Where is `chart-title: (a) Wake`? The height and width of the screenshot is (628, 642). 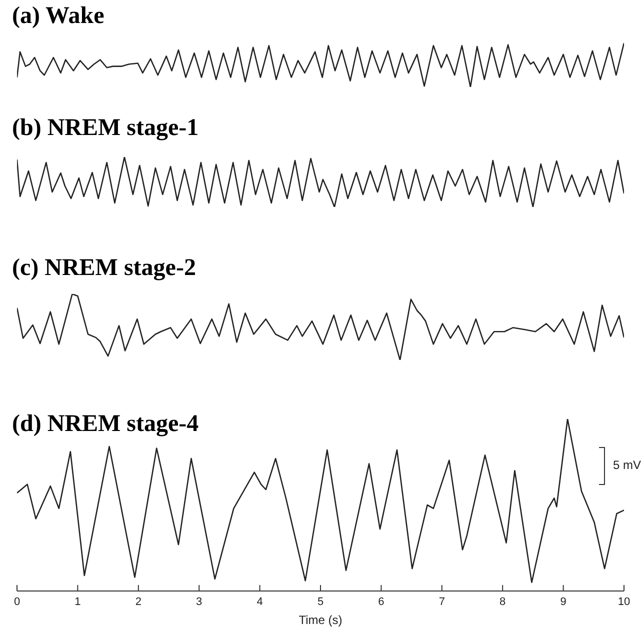 chart-title: (a) Wake is located at coordinates (58, 16).